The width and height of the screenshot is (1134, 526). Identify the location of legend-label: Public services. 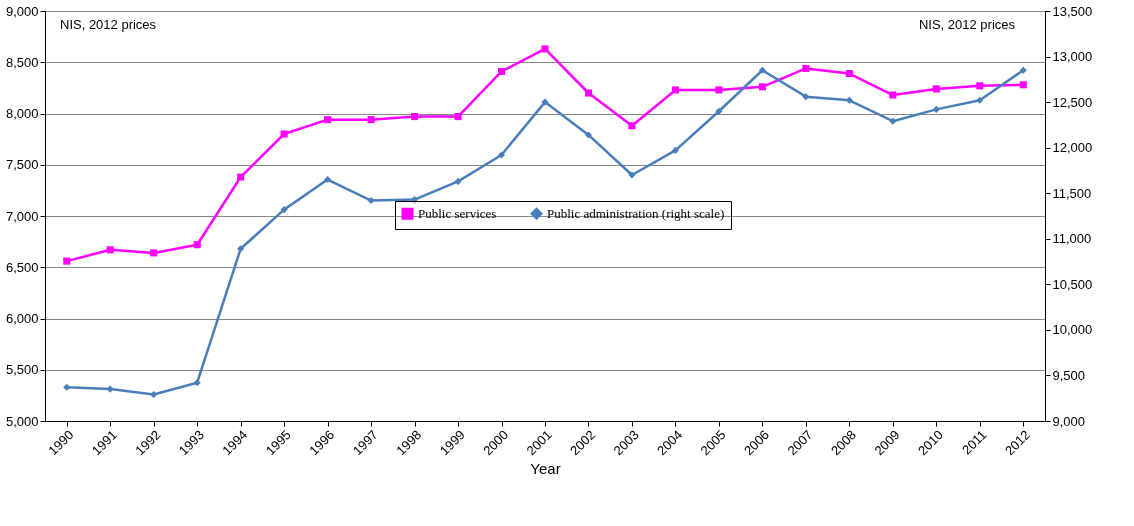
(457, 213).